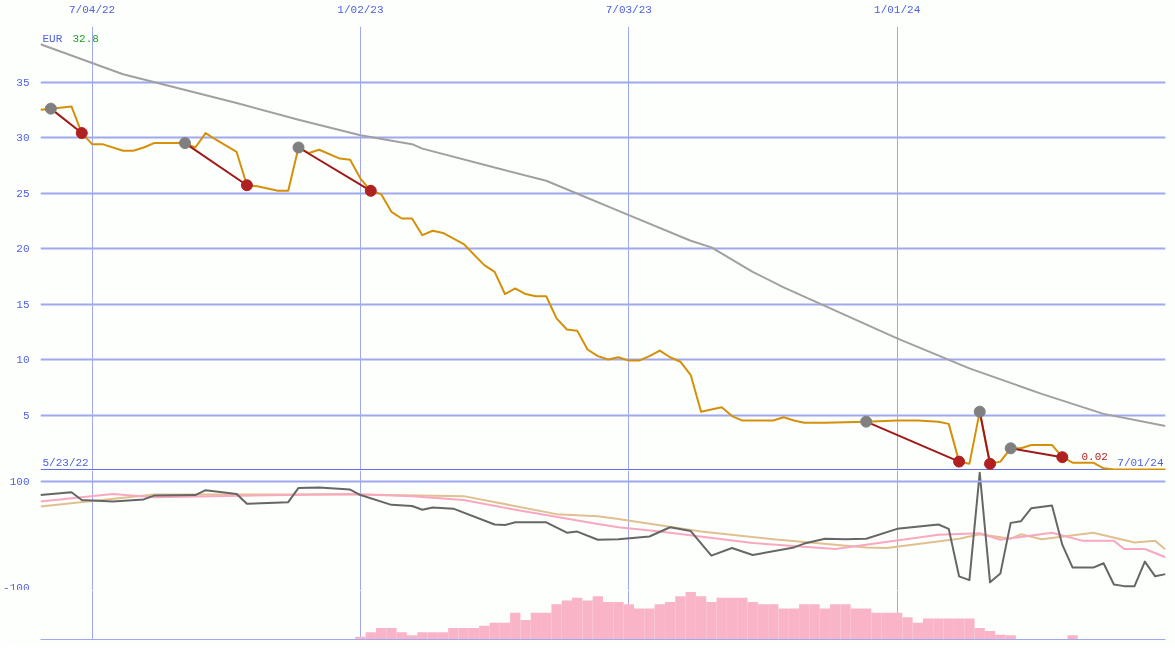 The width and height of the screenshot is (1175, 650). What do you see at coordinates (52, 38) in the screenshot?
I see `annotation: EUR` at bounding box center [52, 38].